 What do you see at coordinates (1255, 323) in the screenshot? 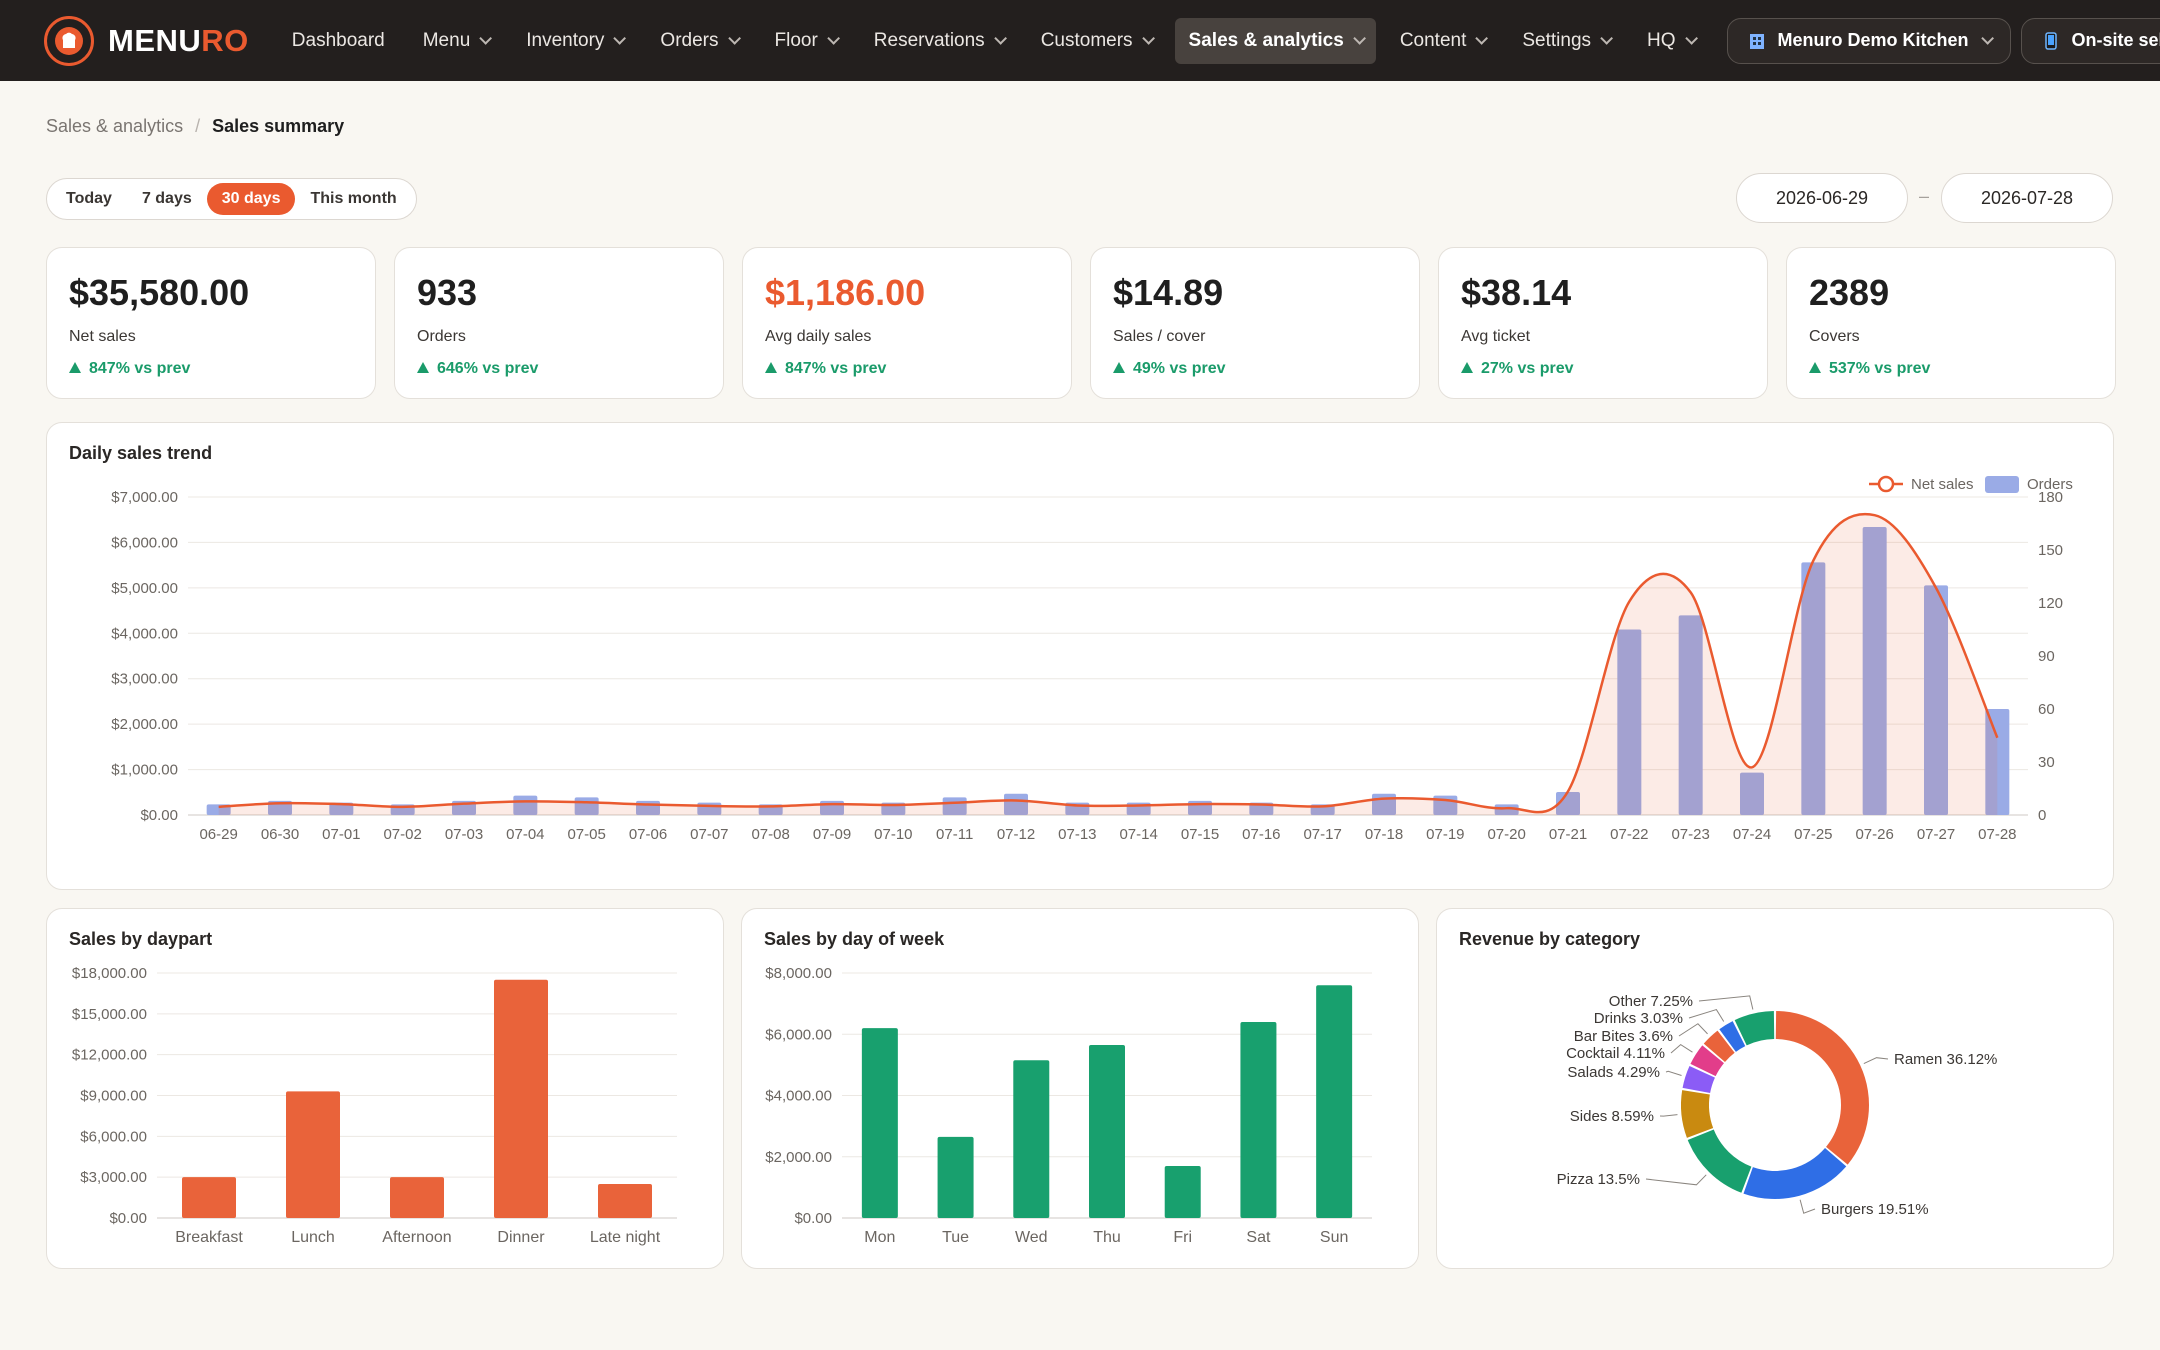
I see `kpi-card-sales-cover: $14.89 Sales / cover 49% vs prev` at bounding box center [1255, 323].